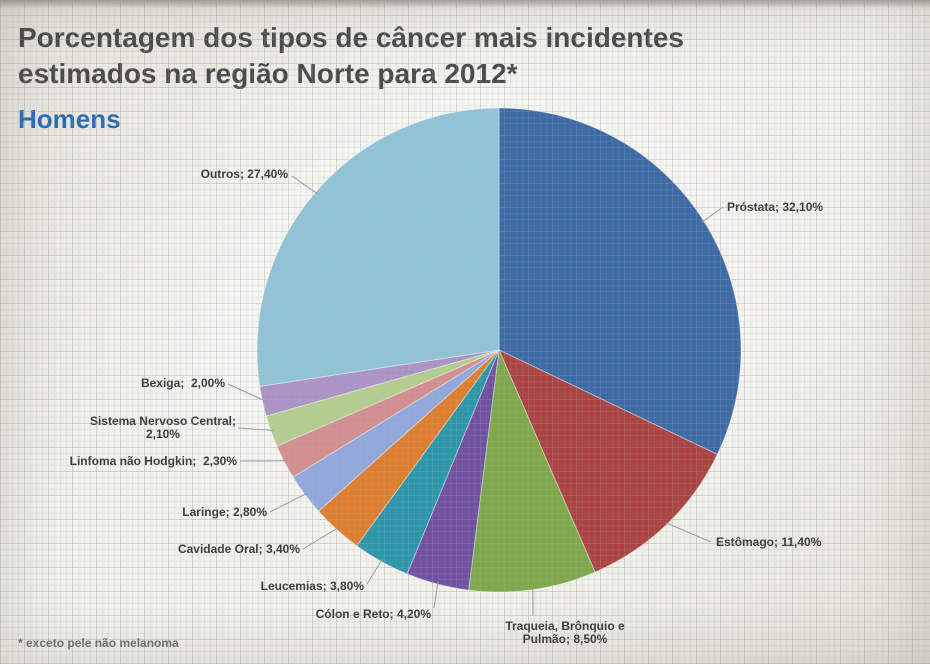 The height and width of the screenshot is (664, 930). What do you see at coordinates (268, 73) in the screenshot?
I see `page-title-line2: estimados na região Norte para 2012*` at bounding box center [268, 73].